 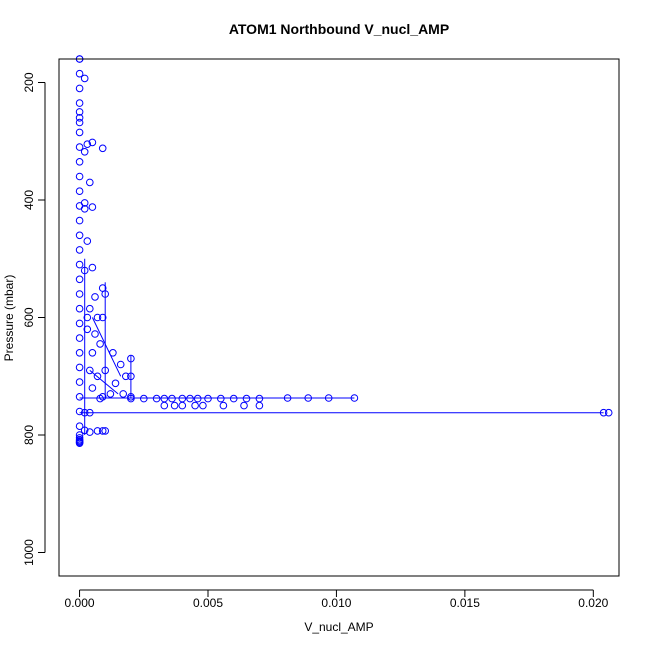 What do you see at coordinates (465, 603) in the screenshot?
I see `x-tick-label: 0.015` at bounding box center [465, 603].